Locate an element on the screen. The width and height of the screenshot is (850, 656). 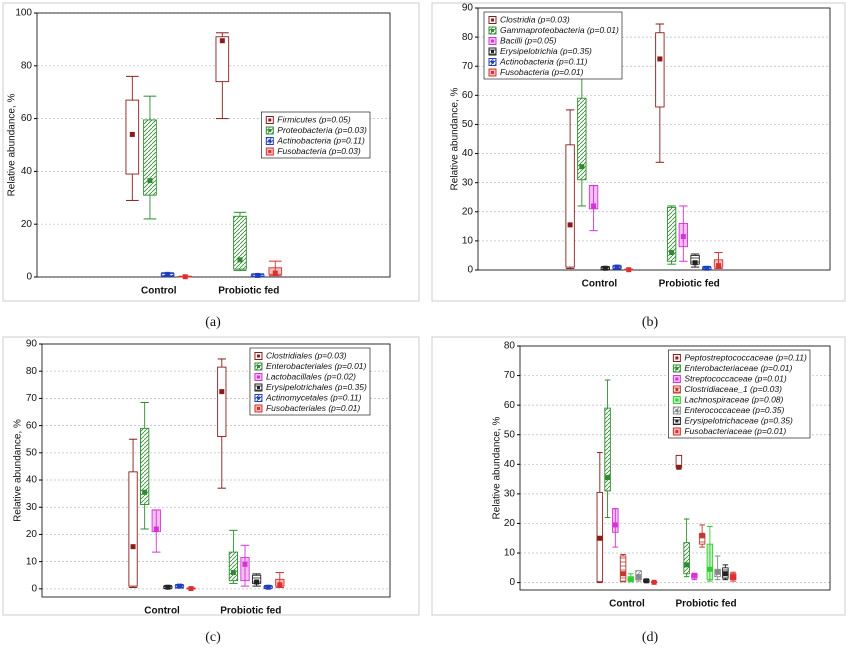
y-tick-label: 70 is located at coordinates (468, 66).